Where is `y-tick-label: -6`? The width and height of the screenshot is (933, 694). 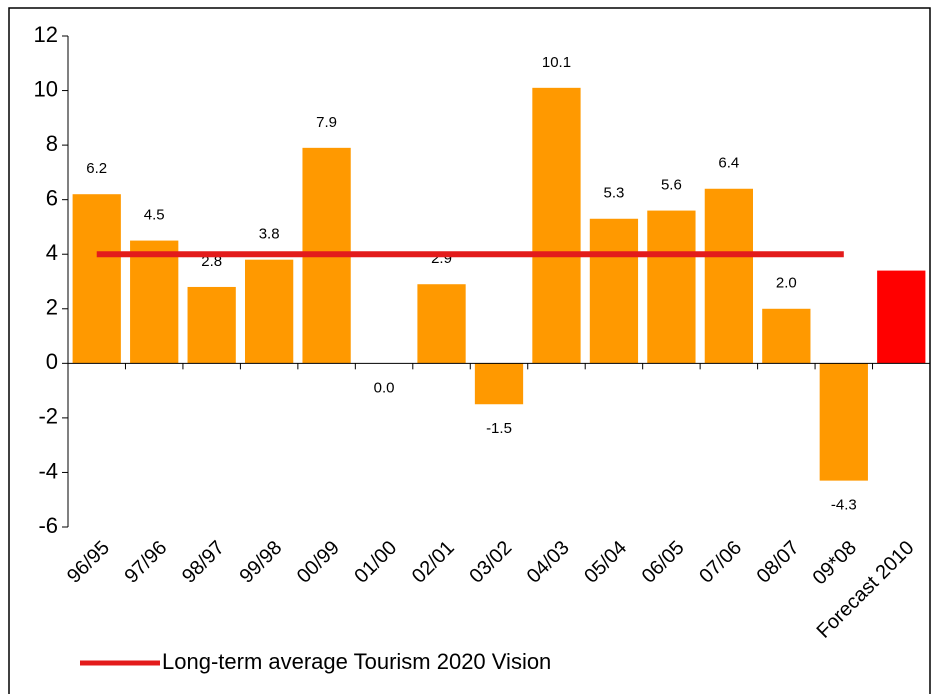
y-tick-label: -6 is located at coordinates (48, 525).